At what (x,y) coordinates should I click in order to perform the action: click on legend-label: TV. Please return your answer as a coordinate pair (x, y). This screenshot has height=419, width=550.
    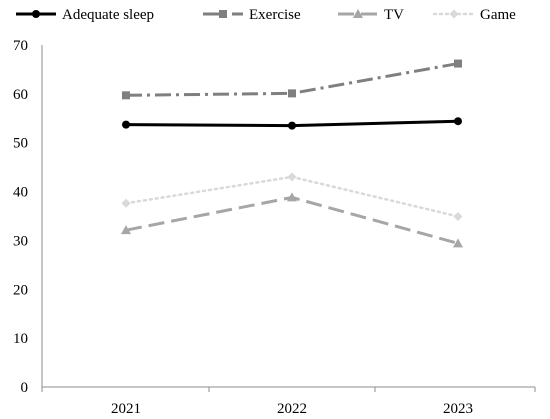
    Looking at the image, I should click on (394, 15).